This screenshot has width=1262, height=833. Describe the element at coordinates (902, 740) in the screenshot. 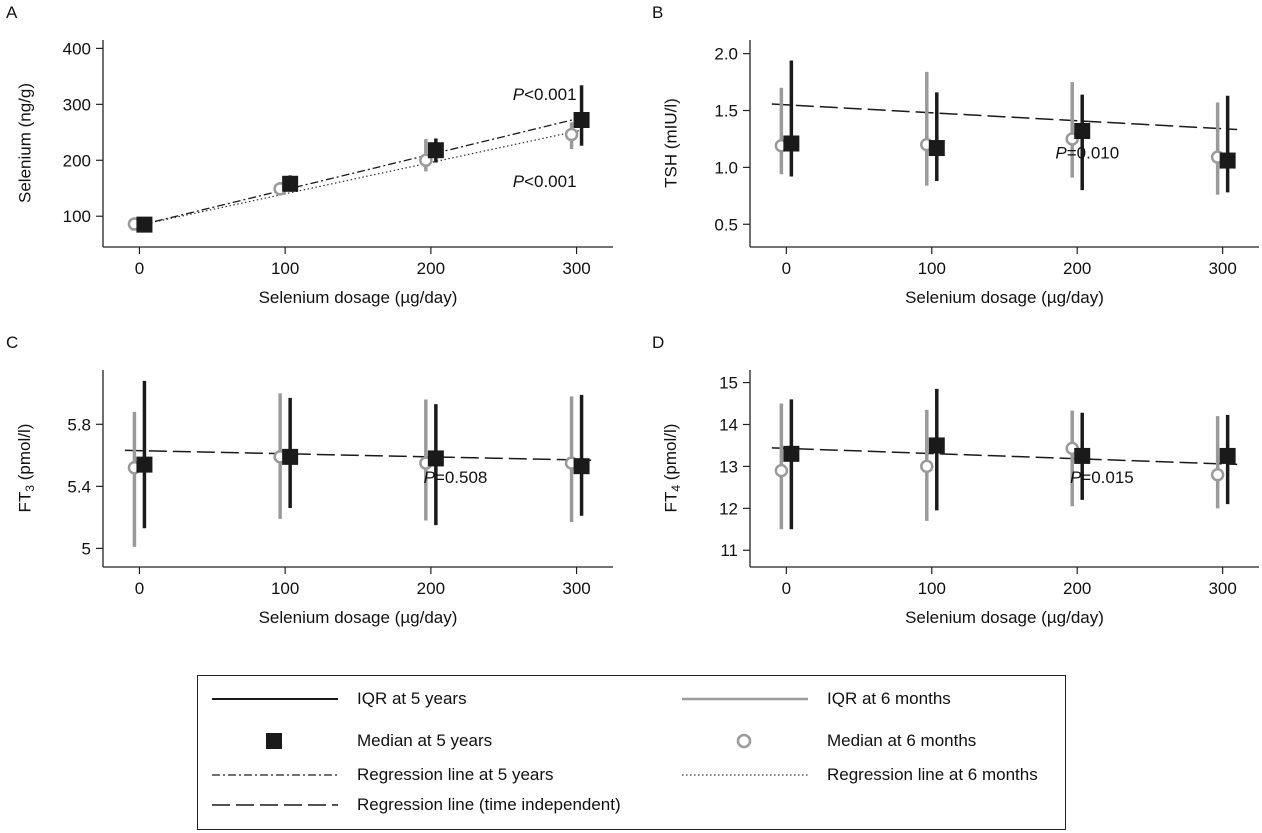

I see `legend-label: Median at 6 months` at that location.